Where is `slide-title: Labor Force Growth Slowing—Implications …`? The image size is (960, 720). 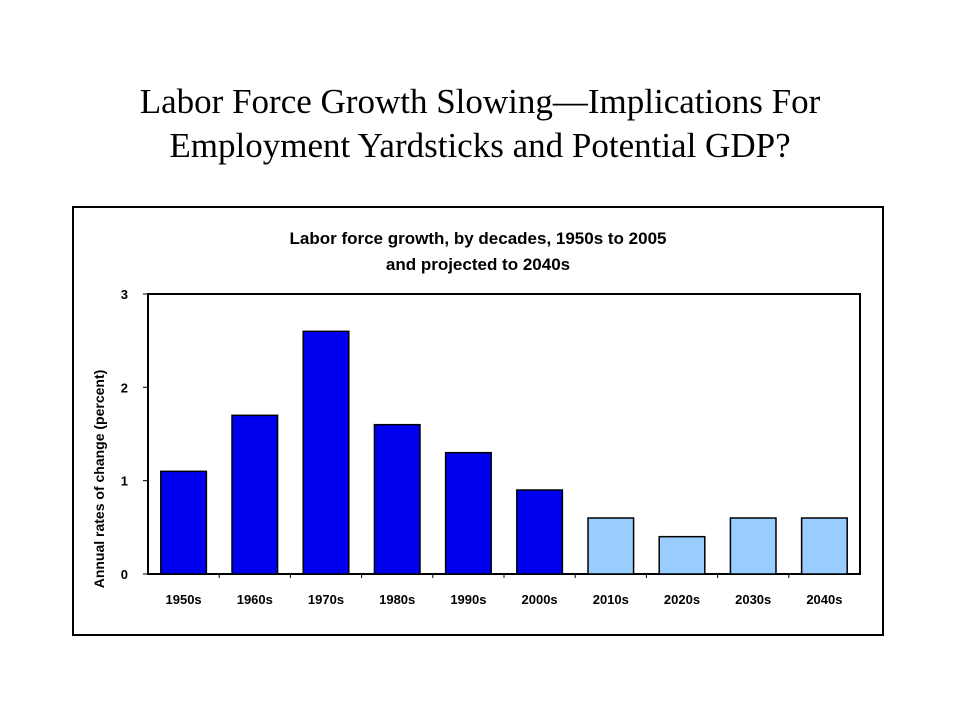 slide-title: Labor Force Growth Slowing—Implications … is located at coordinates (480, 124).